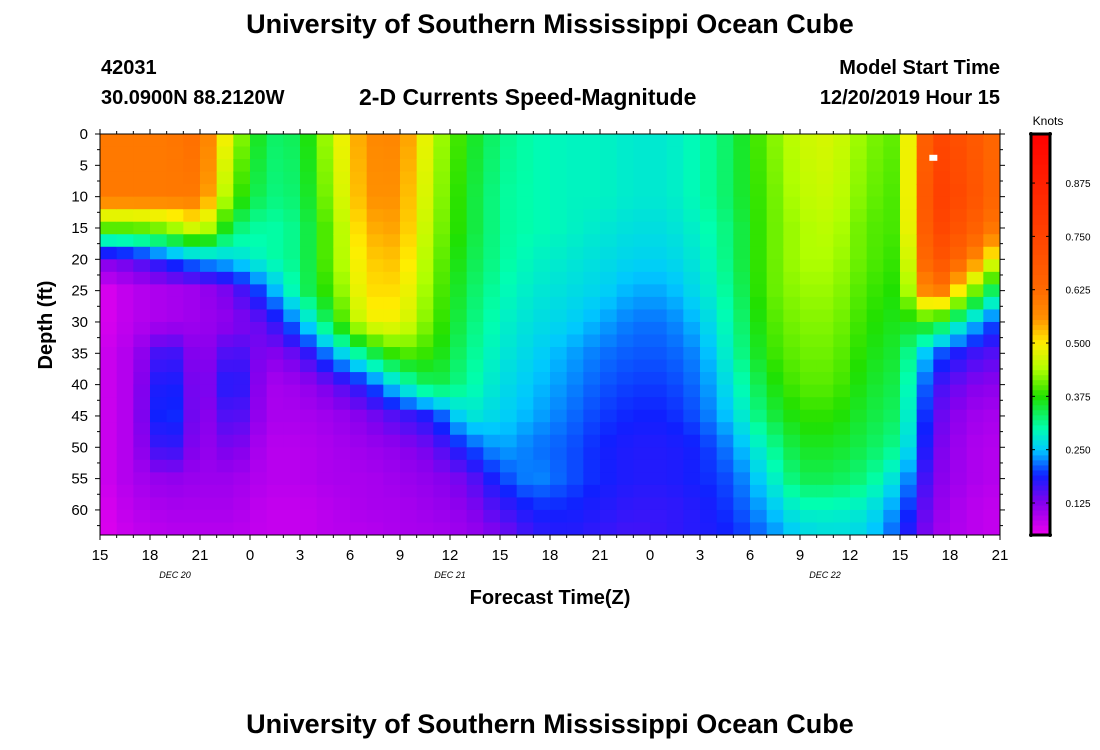 Image resolution: width=1100 pixels, height=750 pixels. Describe the element at coordinates (79, 197) in the screenshot. I see `y-tick-label: 10` at that location.